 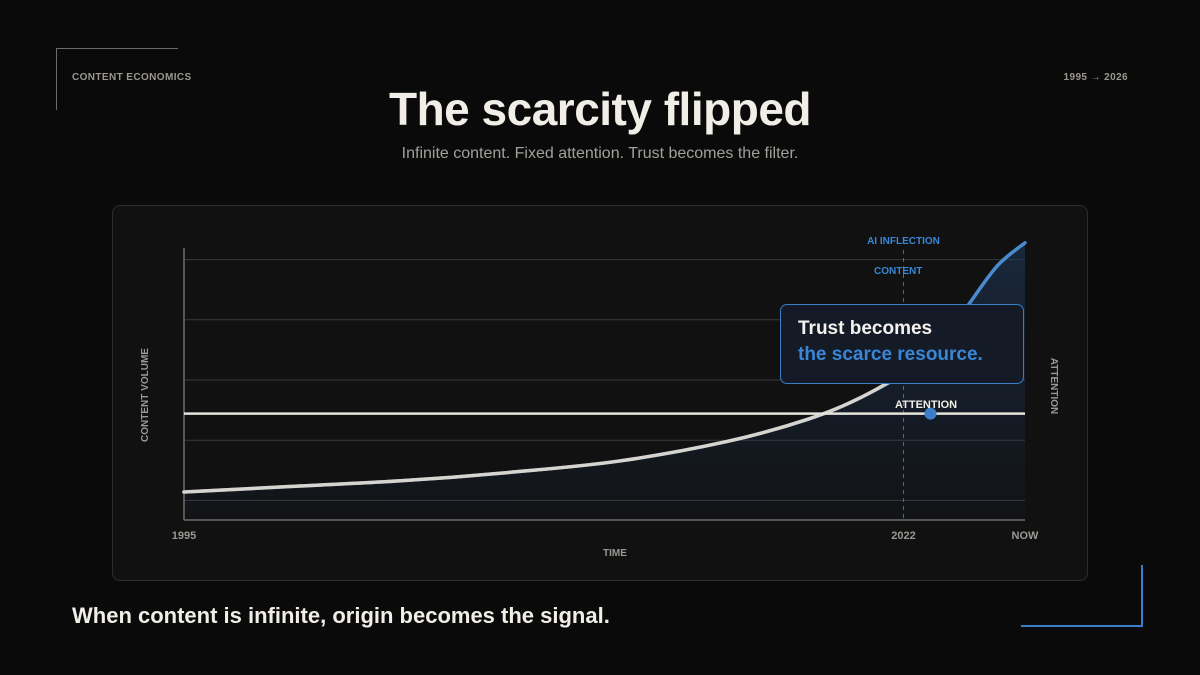 What do you see at coordinates (600, 109) in the screenshot?
I see `page-title: The scarcity flipped` at bounding box center [600, 109].